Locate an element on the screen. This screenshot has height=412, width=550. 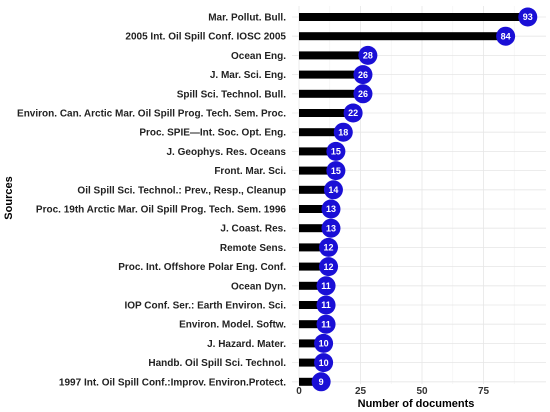
data-label: 84 is located at coordinates (506, 36).